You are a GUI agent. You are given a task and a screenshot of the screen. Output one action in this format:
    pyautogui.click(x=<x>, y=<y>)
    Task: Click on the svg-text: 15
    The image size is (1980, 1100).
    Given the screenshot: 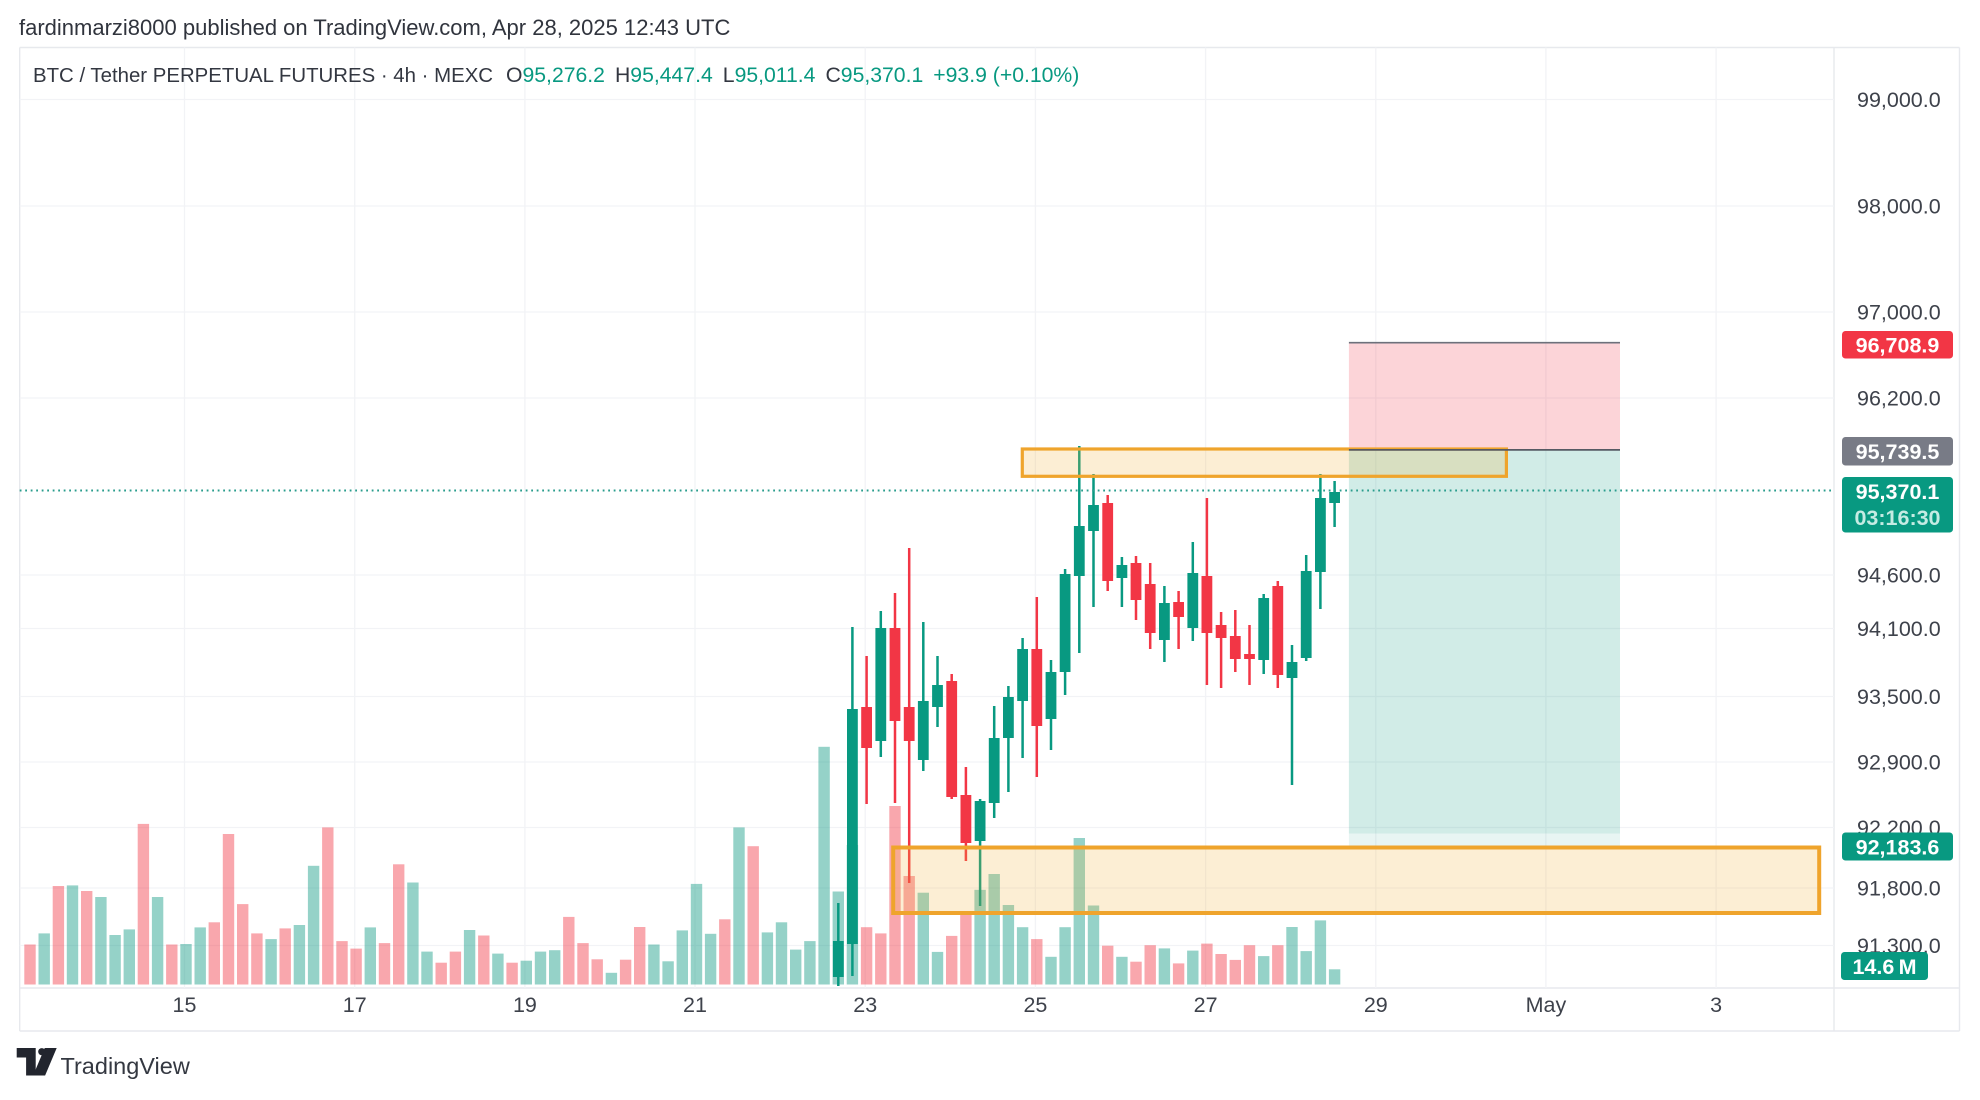 What is the action you would take?
    pyautogui.click(x=185, y=1005)
    